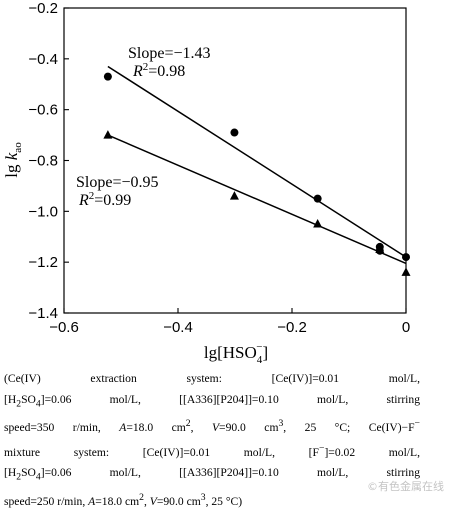 The width and height of the screenshot is (450, 512). I want to click on x-tick-label: −0.2, so click(292, 327).